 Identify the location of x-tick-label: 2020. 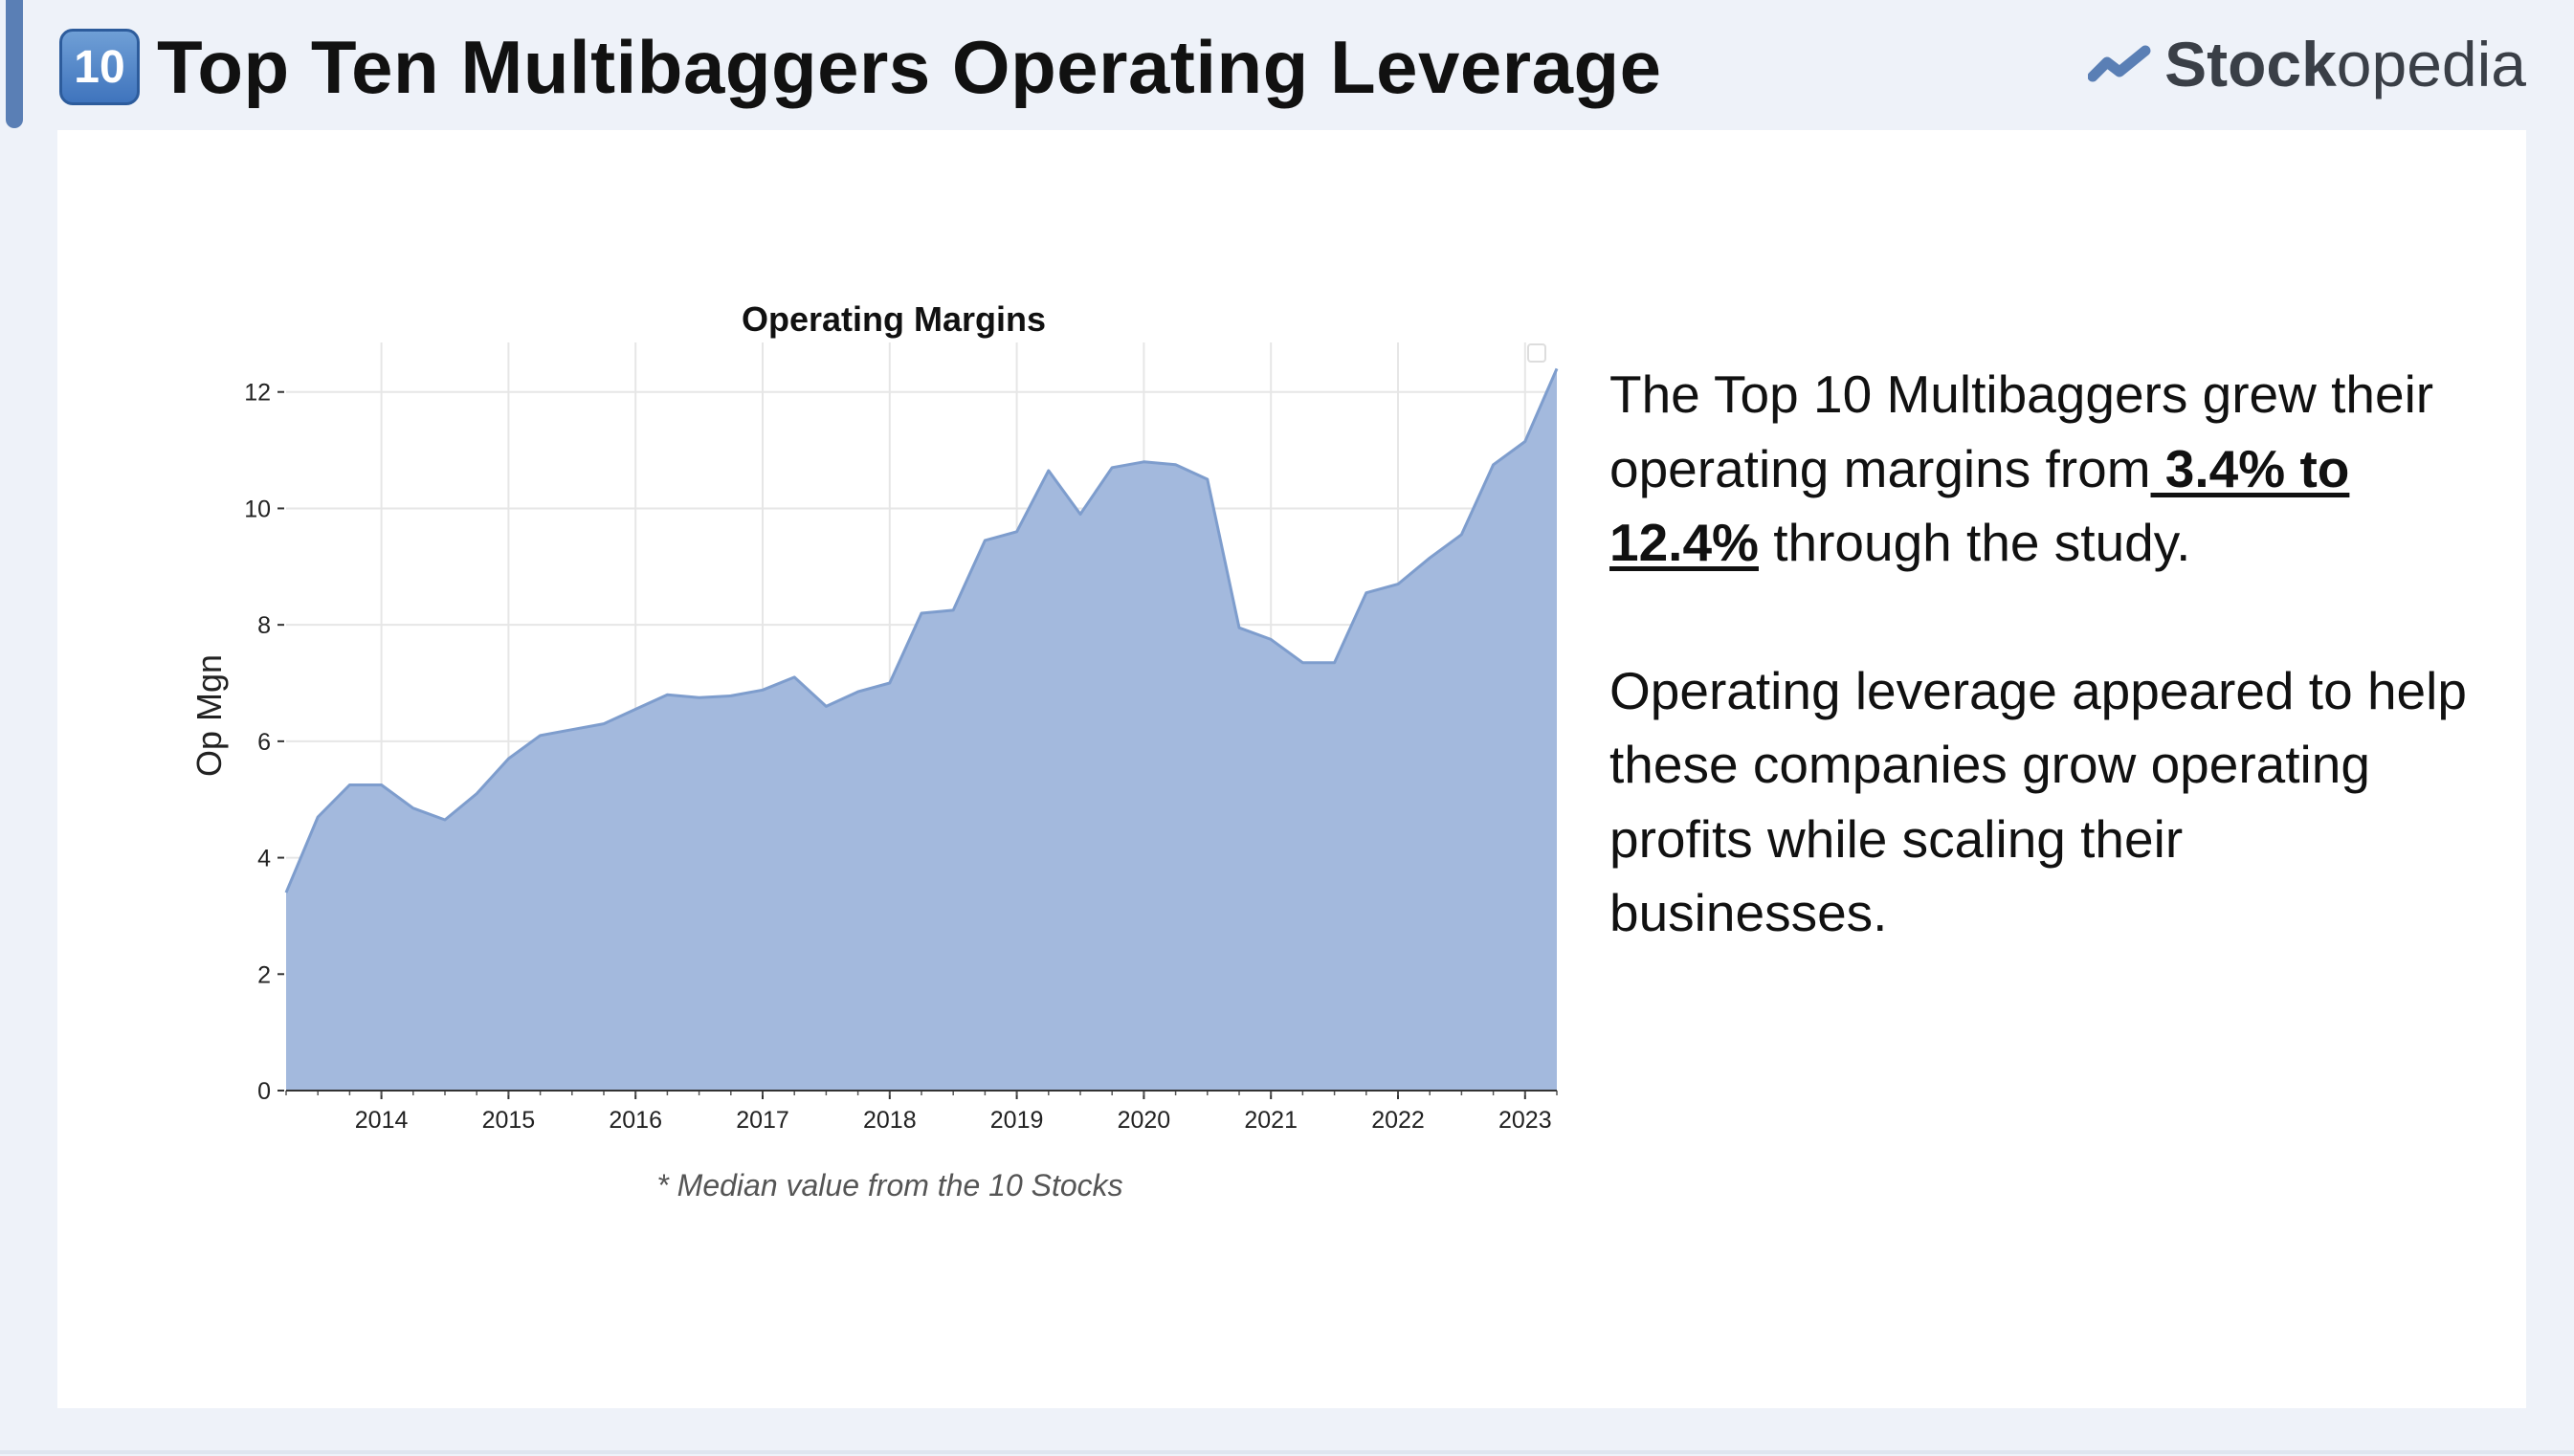
(1145, 1120).